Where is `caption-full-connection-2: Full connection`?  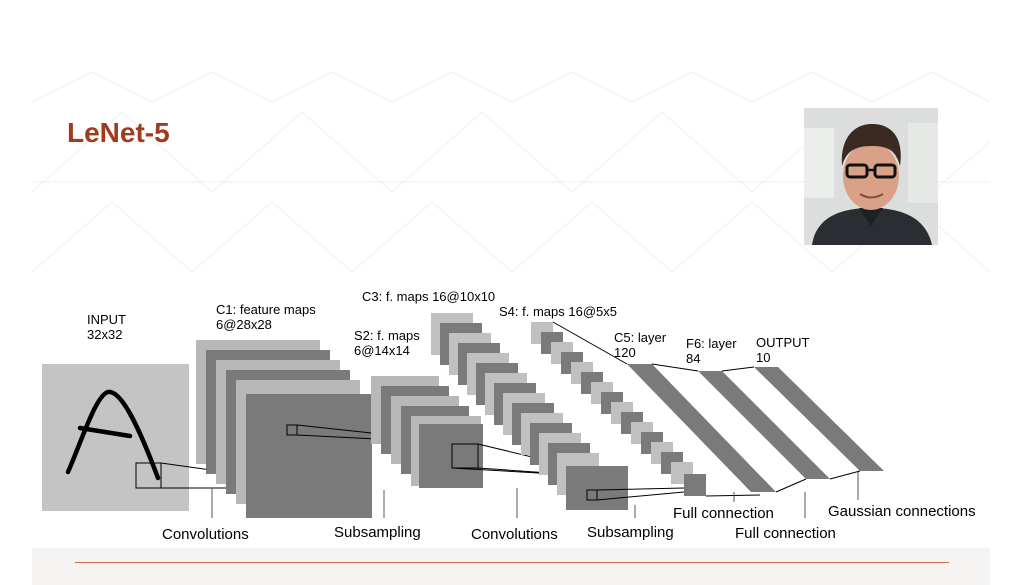 caption-full-connection-2: Full connection is located at coordinates (785, 533).